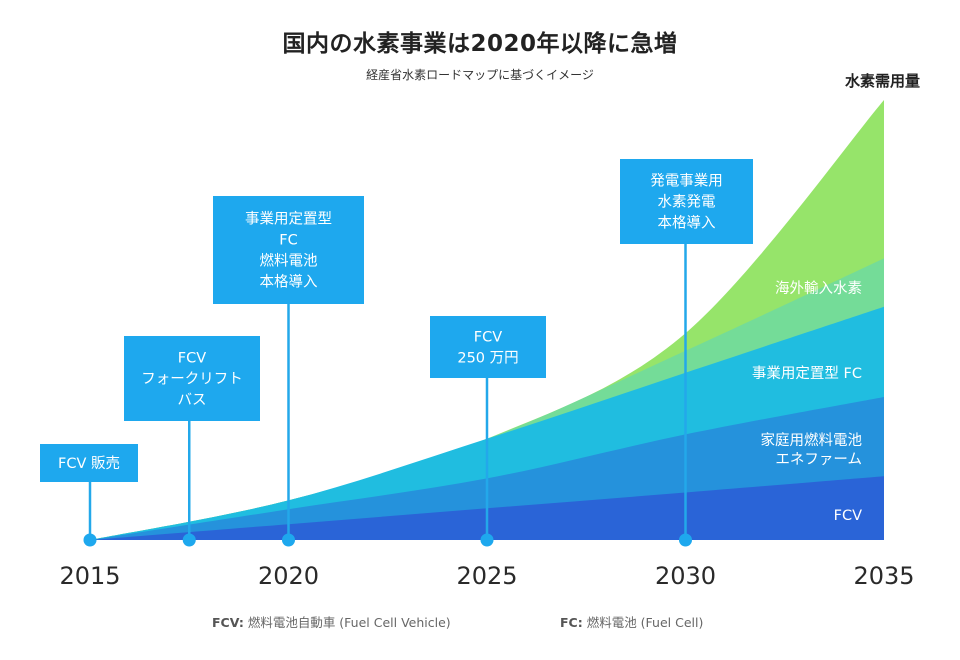  What do you see at coordinates (883, 576) in the screenshot?
I see `x-tick-label-4: 2035` at bounding box center [883, 576].